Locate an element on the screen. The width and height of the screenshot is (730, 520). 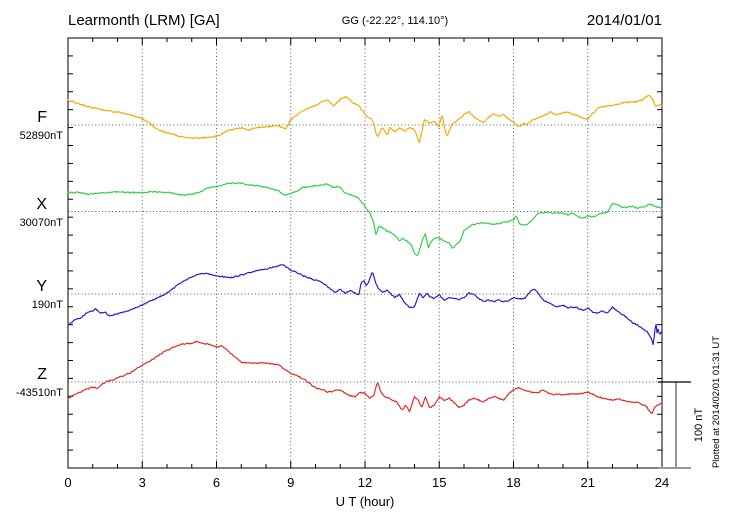
trace-Y is located at coordinates (365, 305).